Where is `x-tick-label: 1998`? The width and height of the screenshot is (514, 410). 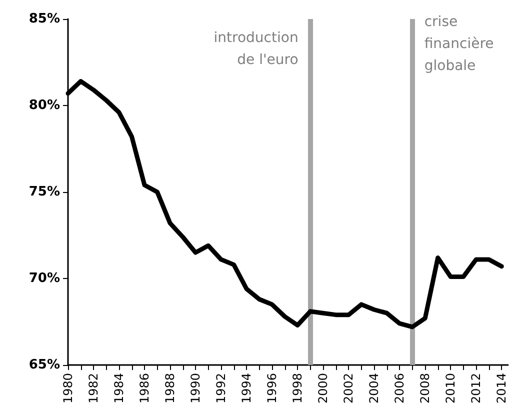 x-tick-label: 1998 is located at coordinates (297, 388).